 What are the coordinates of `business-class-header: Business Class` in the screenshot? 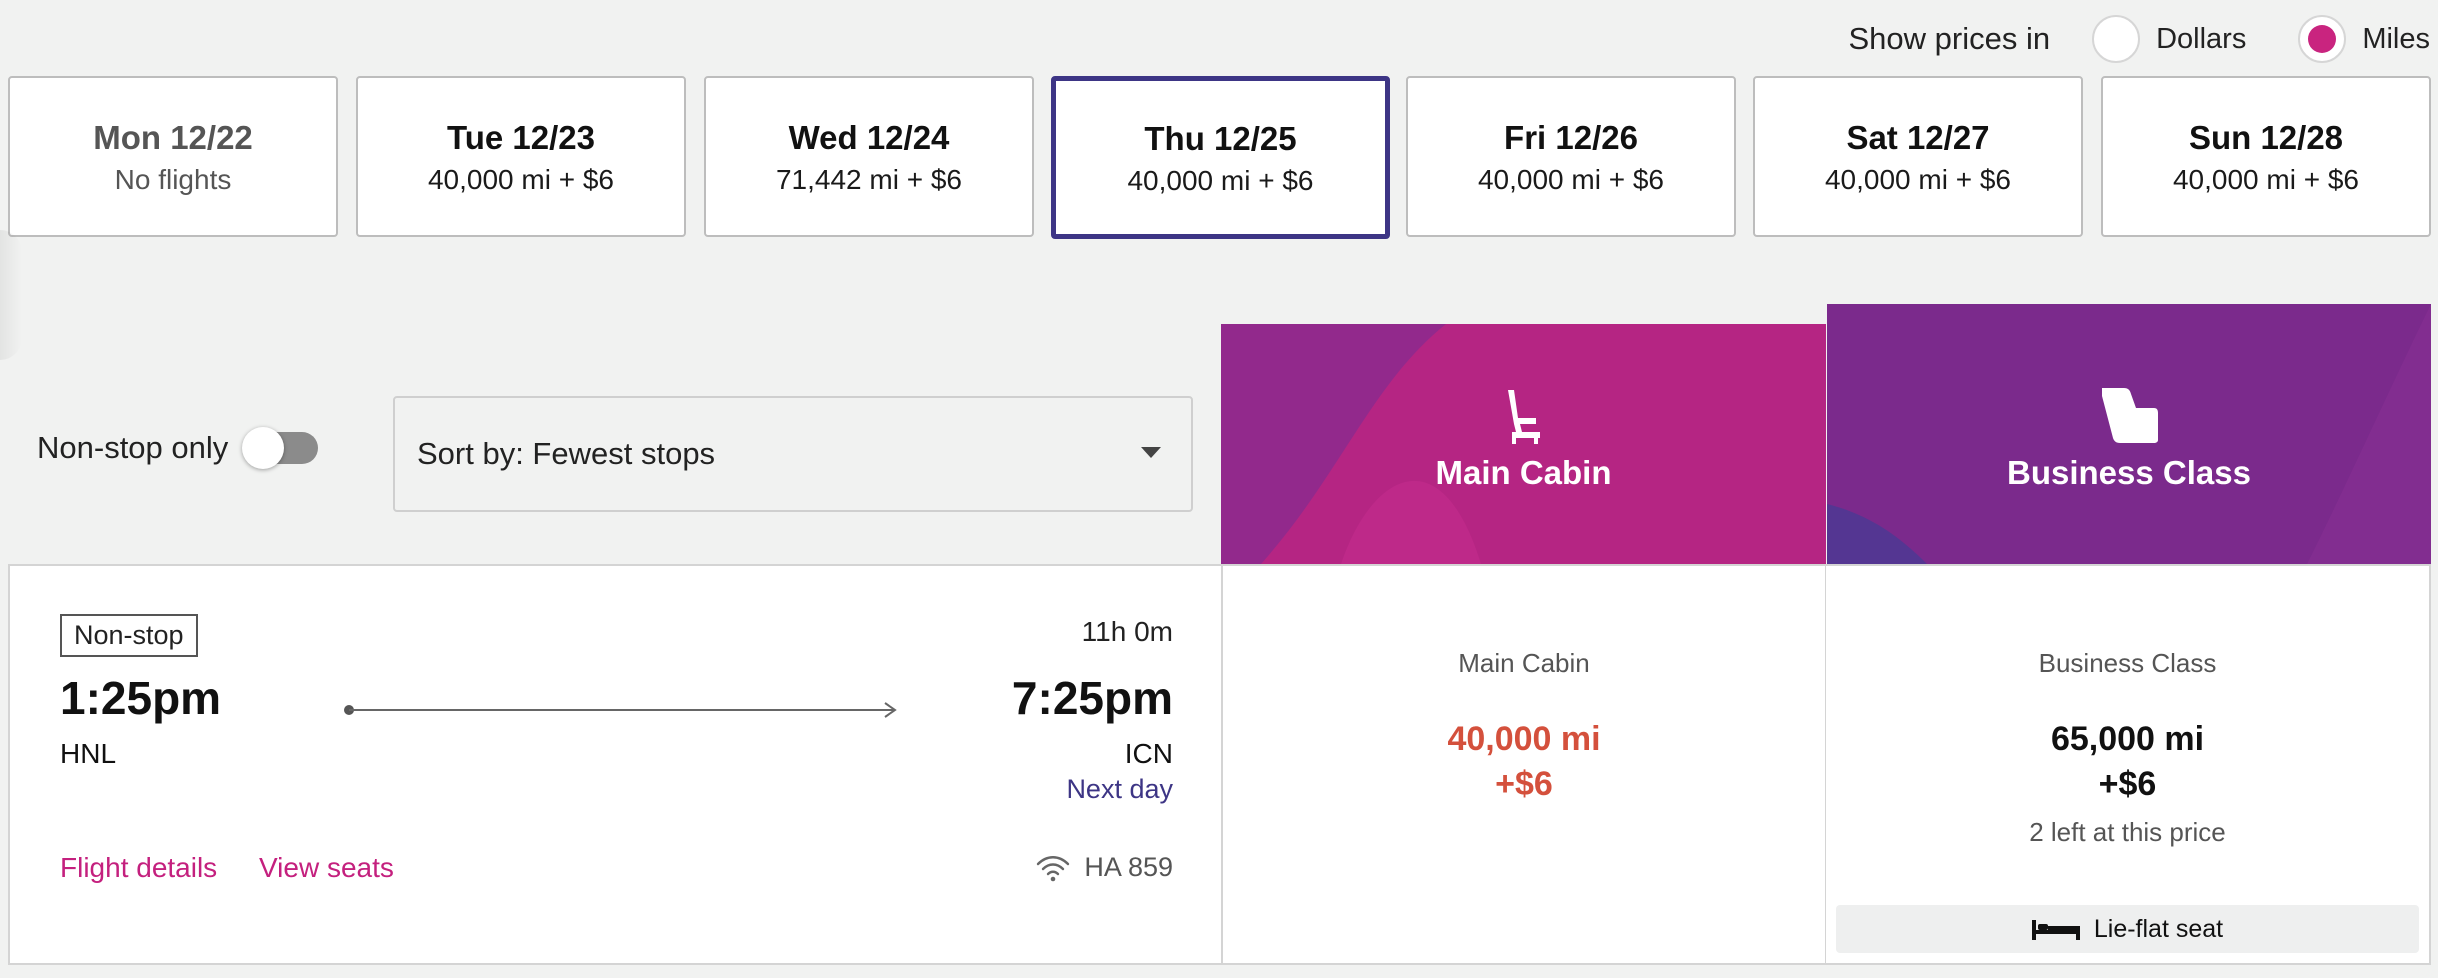 It's located at (2129, 434).